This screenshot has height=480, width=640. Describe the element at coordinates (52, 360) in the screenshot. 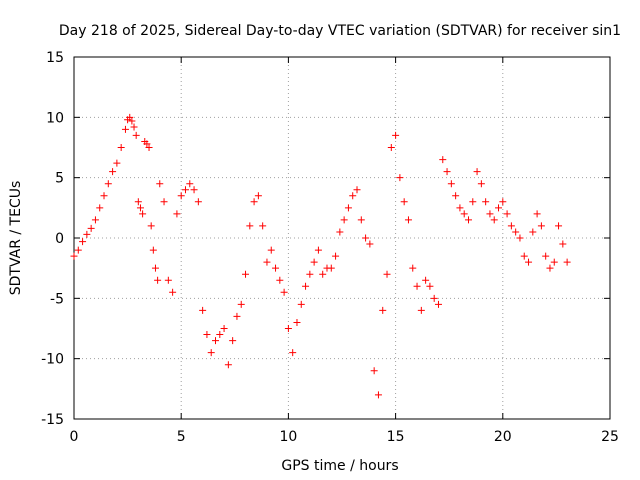

I see `y-tick-label: -10` at that location.